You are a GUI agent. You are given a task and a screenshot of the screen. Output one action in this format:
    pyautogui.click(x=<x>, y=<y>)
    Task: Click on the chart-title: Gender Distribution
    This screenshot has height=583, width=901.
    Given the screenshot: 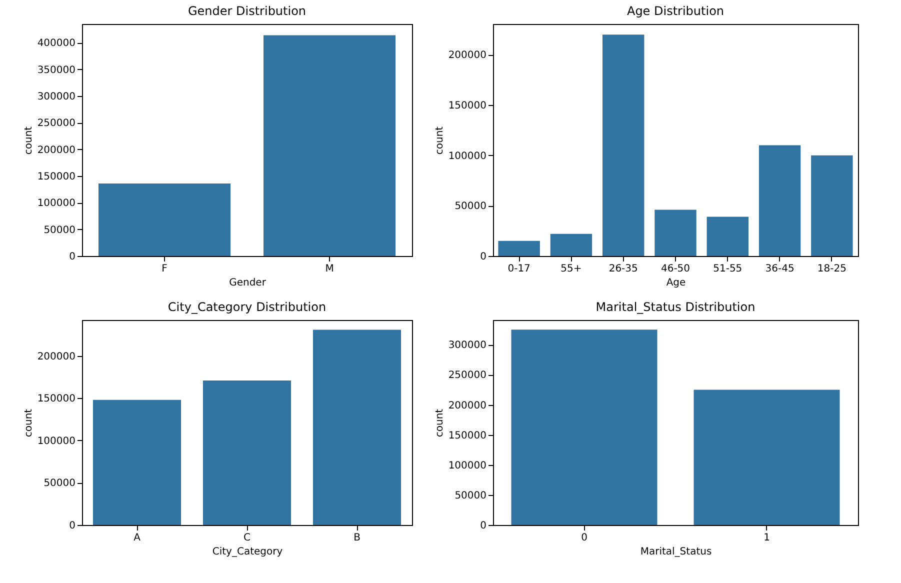 What is the action you would take?
    pyautogui.click(x=247, y=11)
    